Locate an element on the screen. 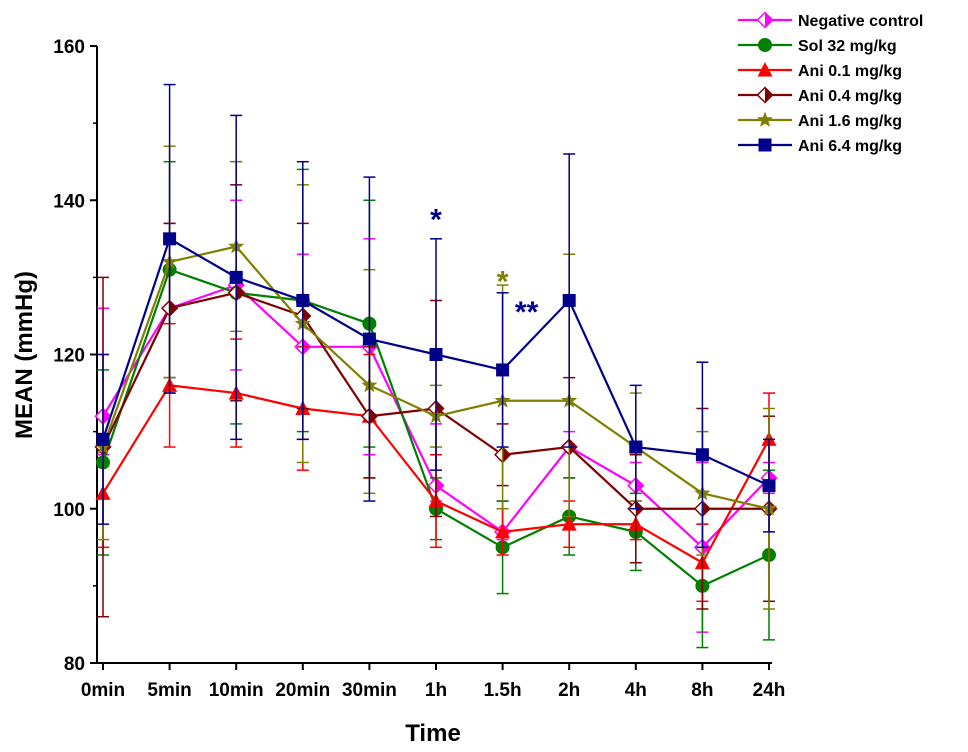 Image resolution: width=968 pixels, height=752 pixels. legend-item-3: Ani 0.4 mg/kg is located at coordinates (820, 95).